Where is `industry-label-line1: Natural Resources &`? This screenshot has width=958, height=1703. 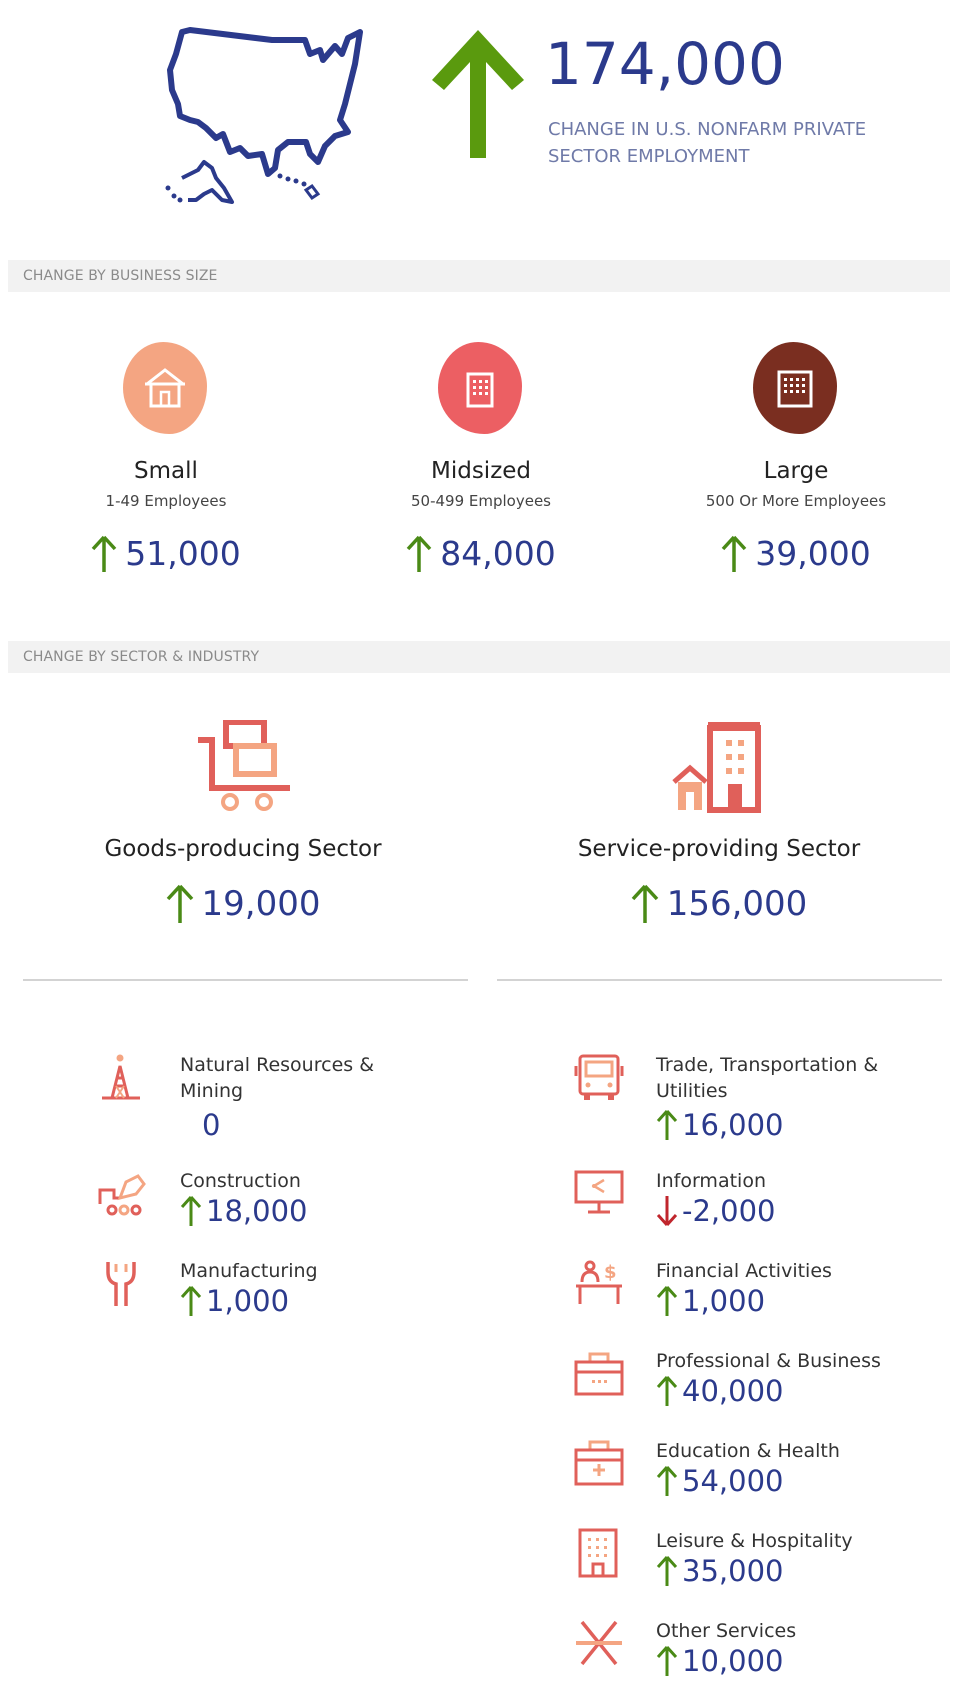
industry-label-line1: Natural Resources & is located at coordinates (277, 1065).